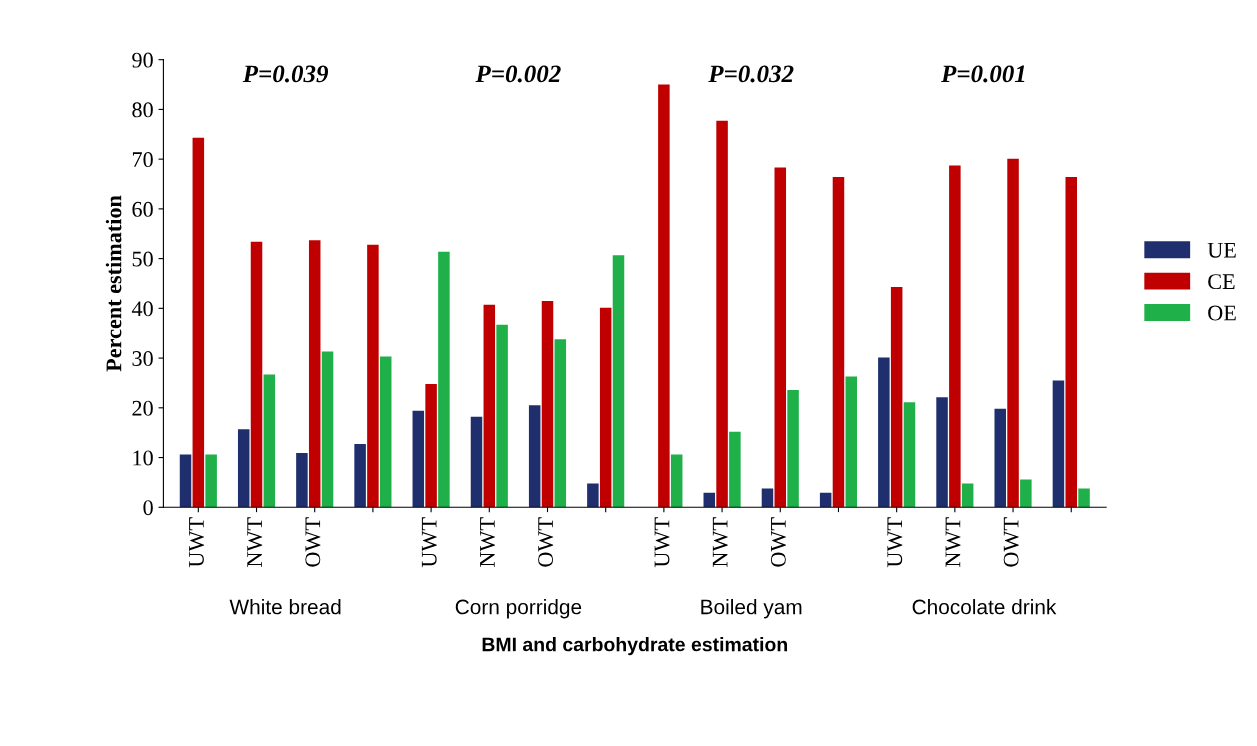  What do you see at coordinates (285, 74) in the screenshot?
I see `annotation: P=0.039` at bounding box center [285, 74].